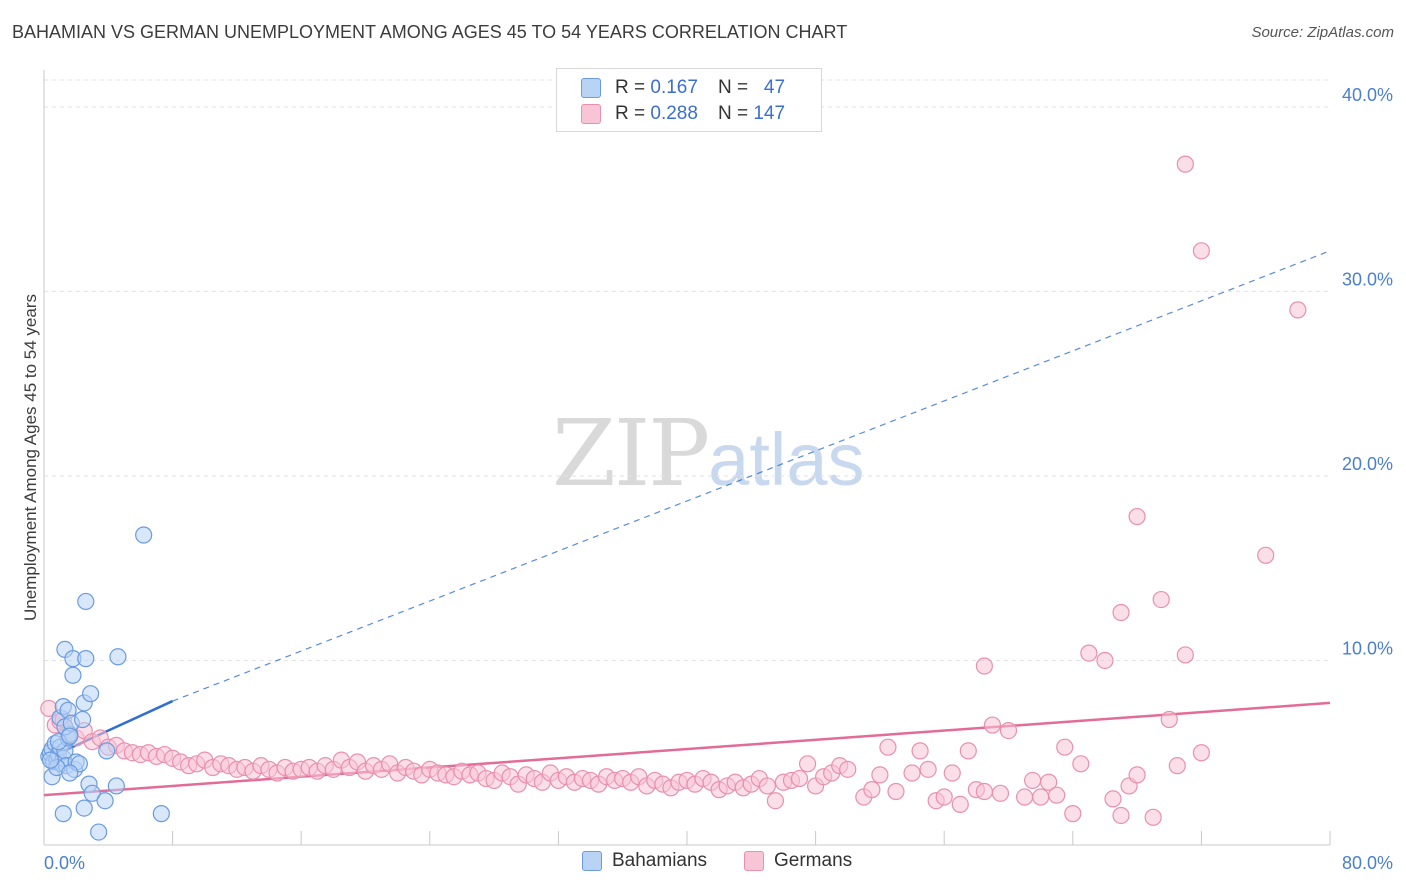 Image resolution: width=1406 pixels, height=892 pixels. What do you see at coordinates (769, 113) in the screenshot?
I see `n-value: 147` at bounding box center [769, 113].